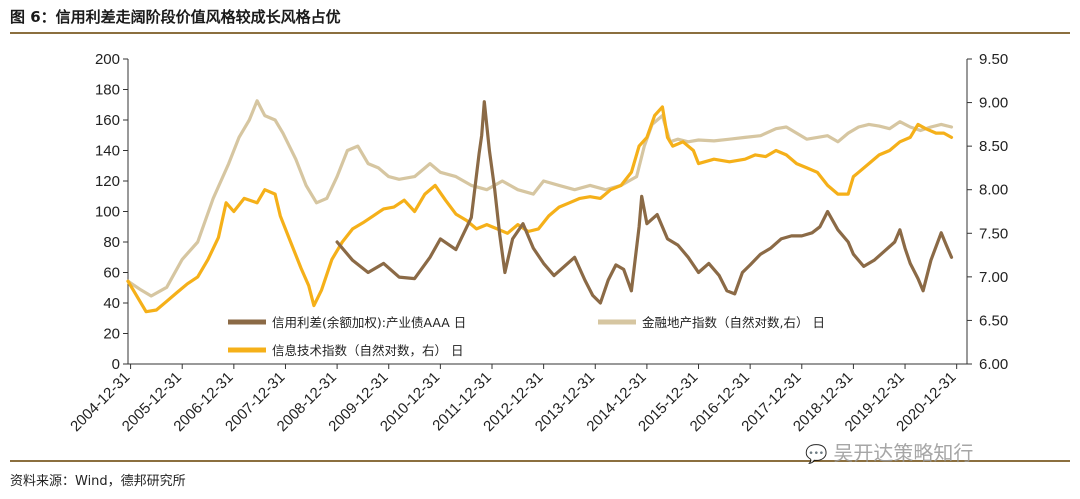 The height and width of the screenshot is (499, 1080). Describe the element at coordinates (111, 334) in the screenshot. I see `left-tick-label: 20` at that location.